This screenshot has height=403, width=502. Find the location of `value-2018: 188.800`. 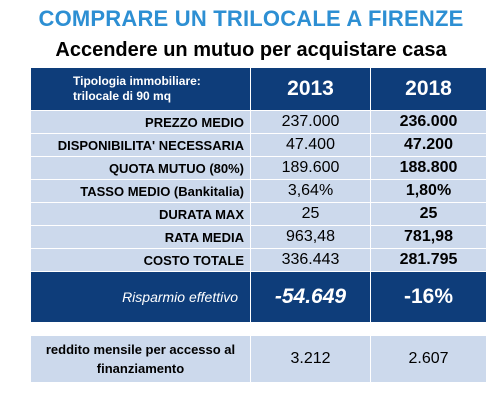

value-2018: 188.800 is located at coordinates (428, 168).